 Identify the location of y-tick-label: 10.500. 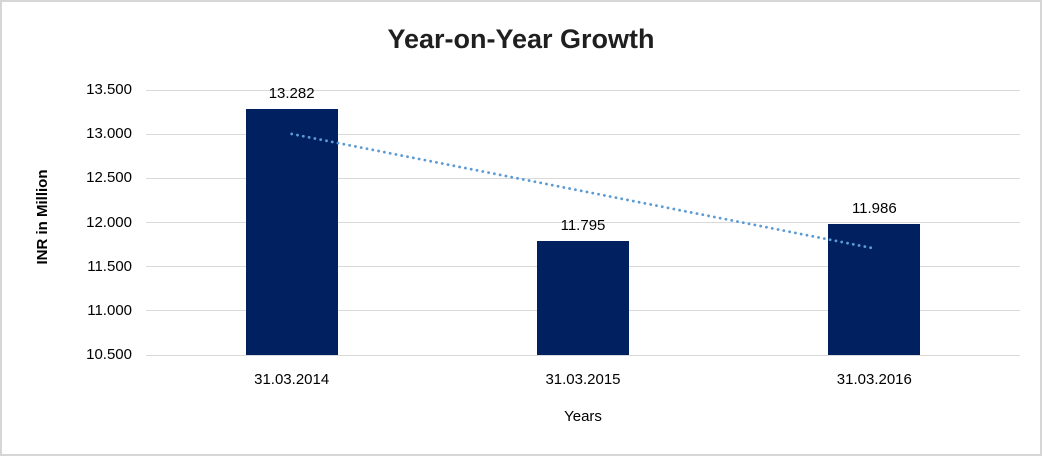
(109, 354).